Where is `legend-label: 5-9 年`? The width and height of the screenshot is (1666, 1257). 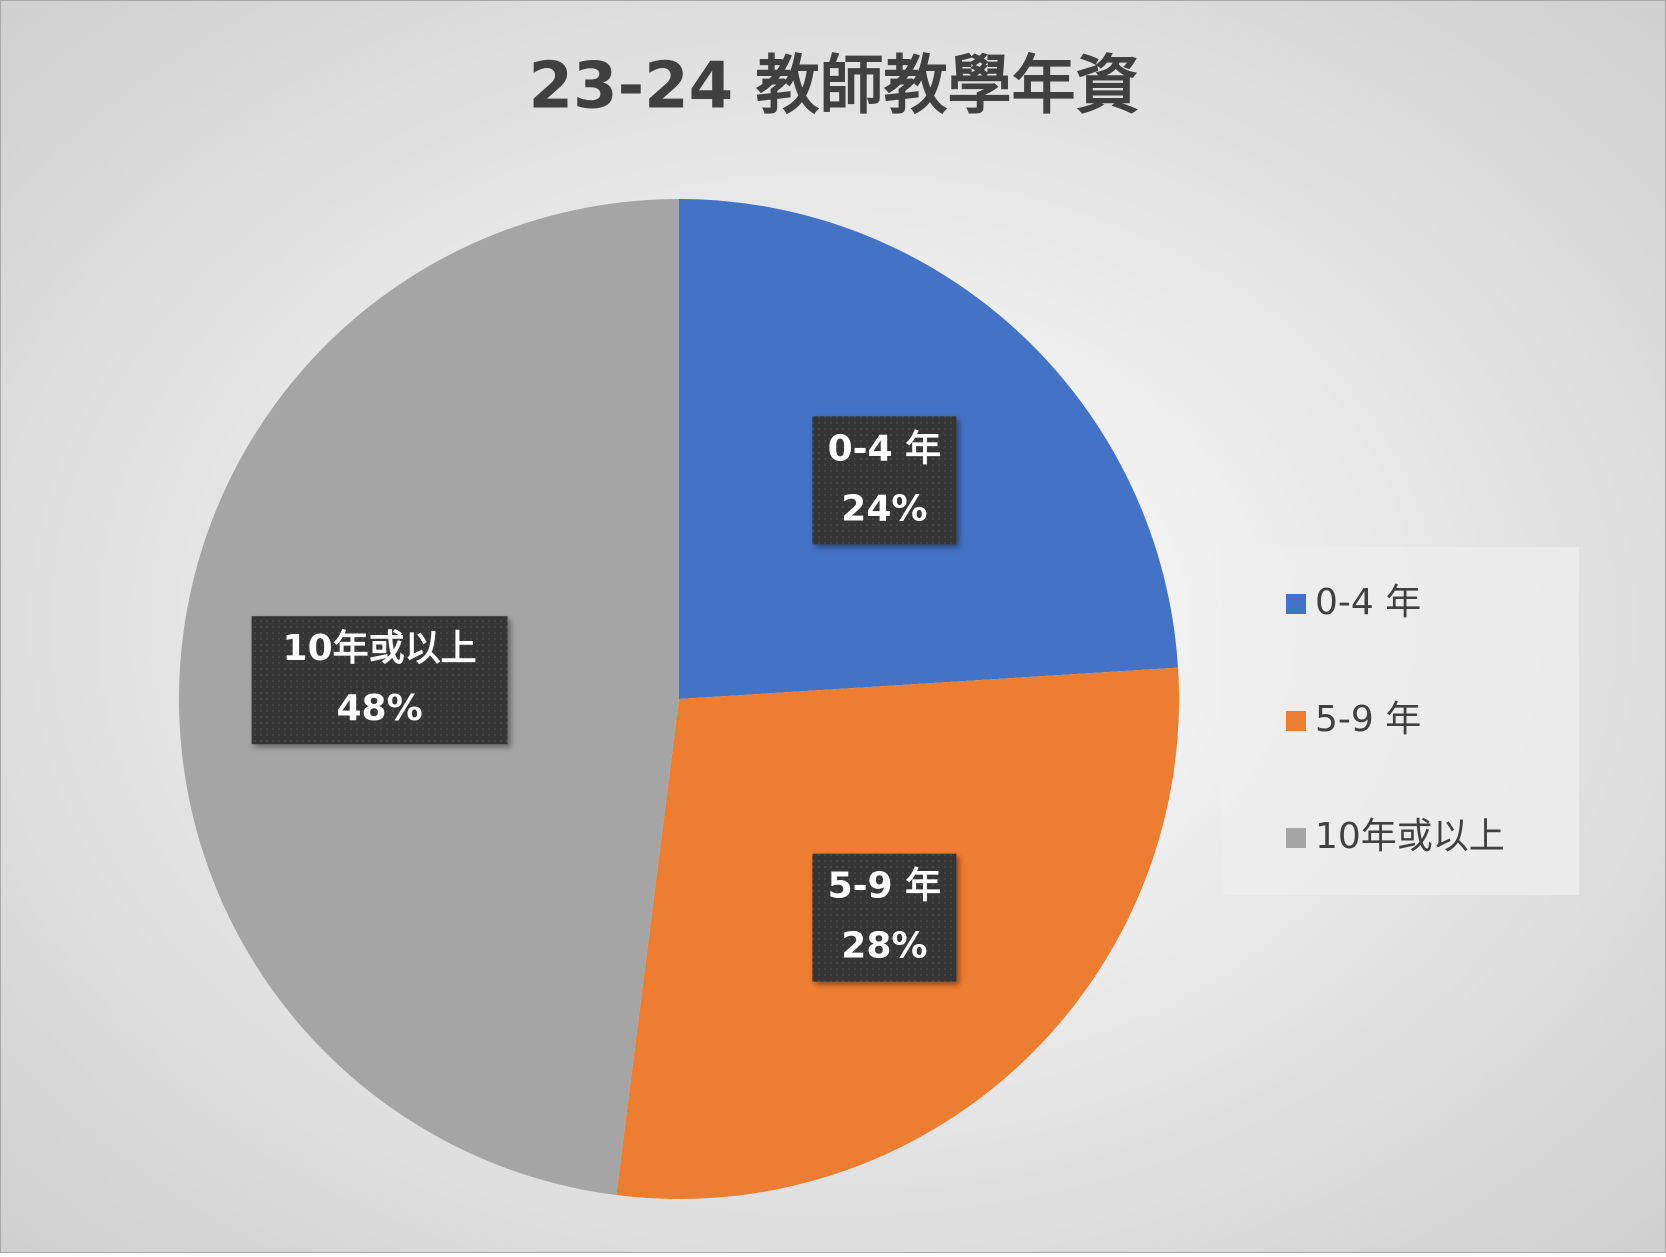
legend-label: 5-9 年 is located at coordinates (1368, 719).